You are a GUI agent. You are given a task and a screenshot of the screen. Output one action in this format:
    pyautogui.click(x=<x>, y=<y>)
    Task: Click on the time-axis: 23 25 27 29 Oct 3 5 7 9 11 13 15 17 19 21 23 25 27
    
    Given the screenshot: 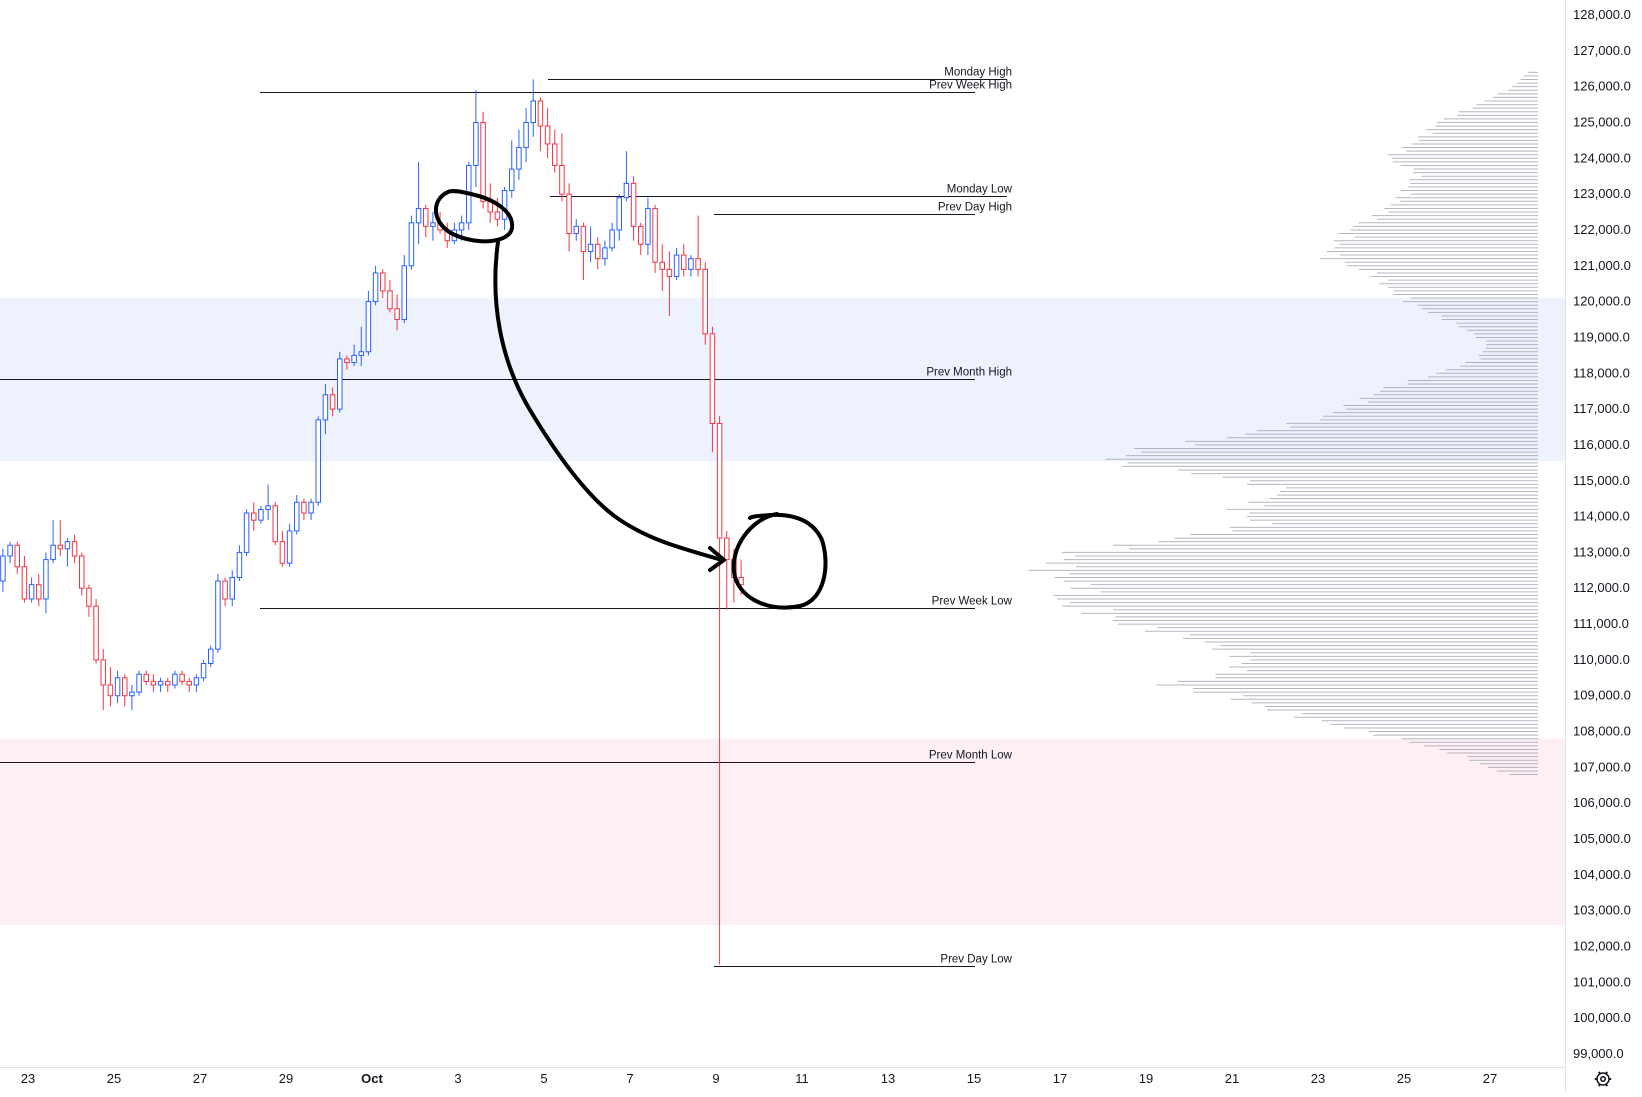 What is the action you would take?
    pyautogui.click(x=806, y=1079)
    